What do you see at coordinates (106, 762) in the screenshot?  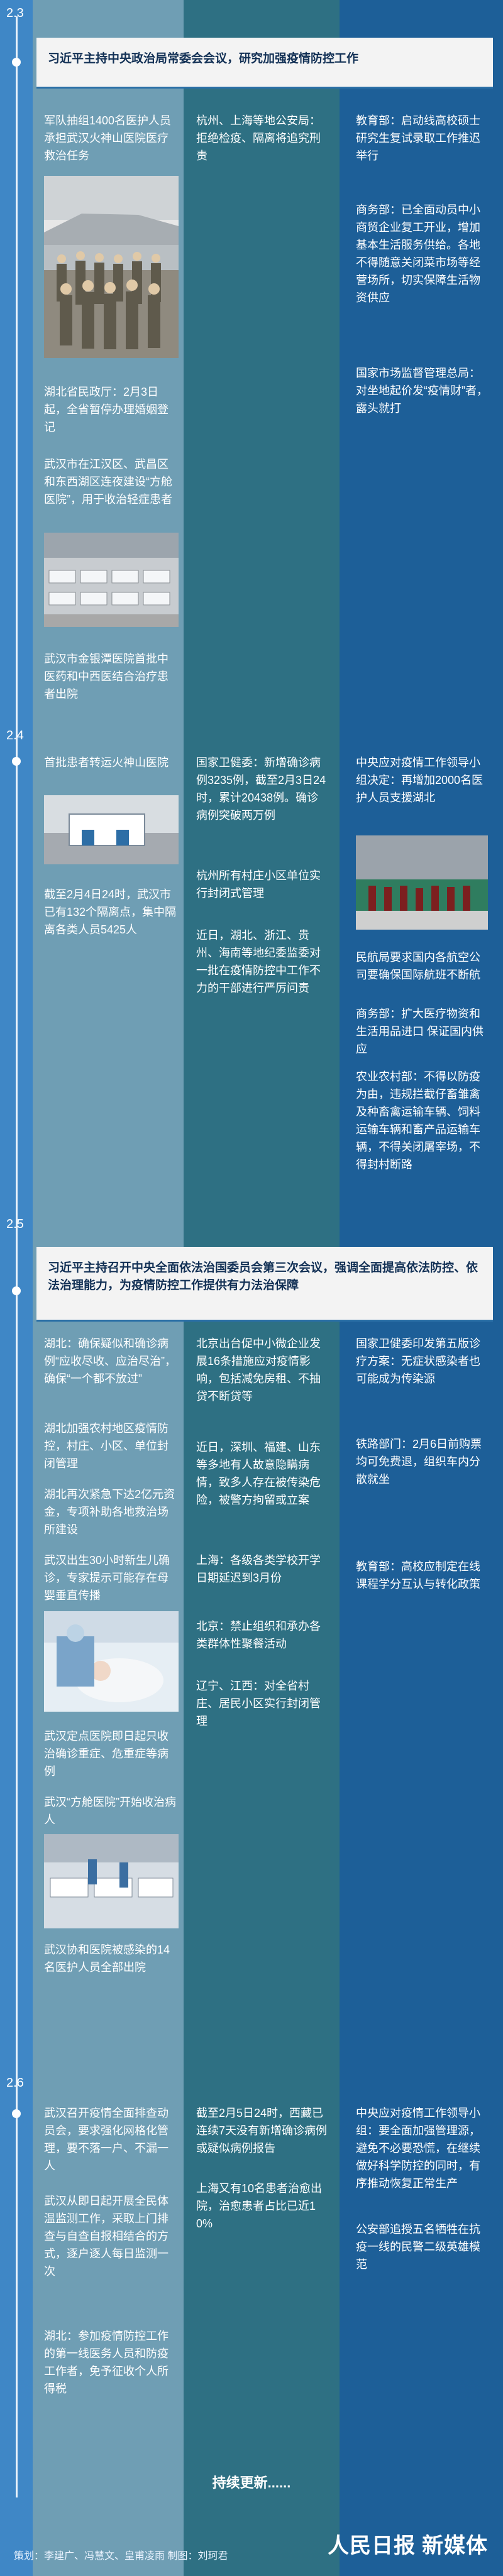 I see `news-item: 首批患者转运火神山医院` at bounding box center [106, 762].